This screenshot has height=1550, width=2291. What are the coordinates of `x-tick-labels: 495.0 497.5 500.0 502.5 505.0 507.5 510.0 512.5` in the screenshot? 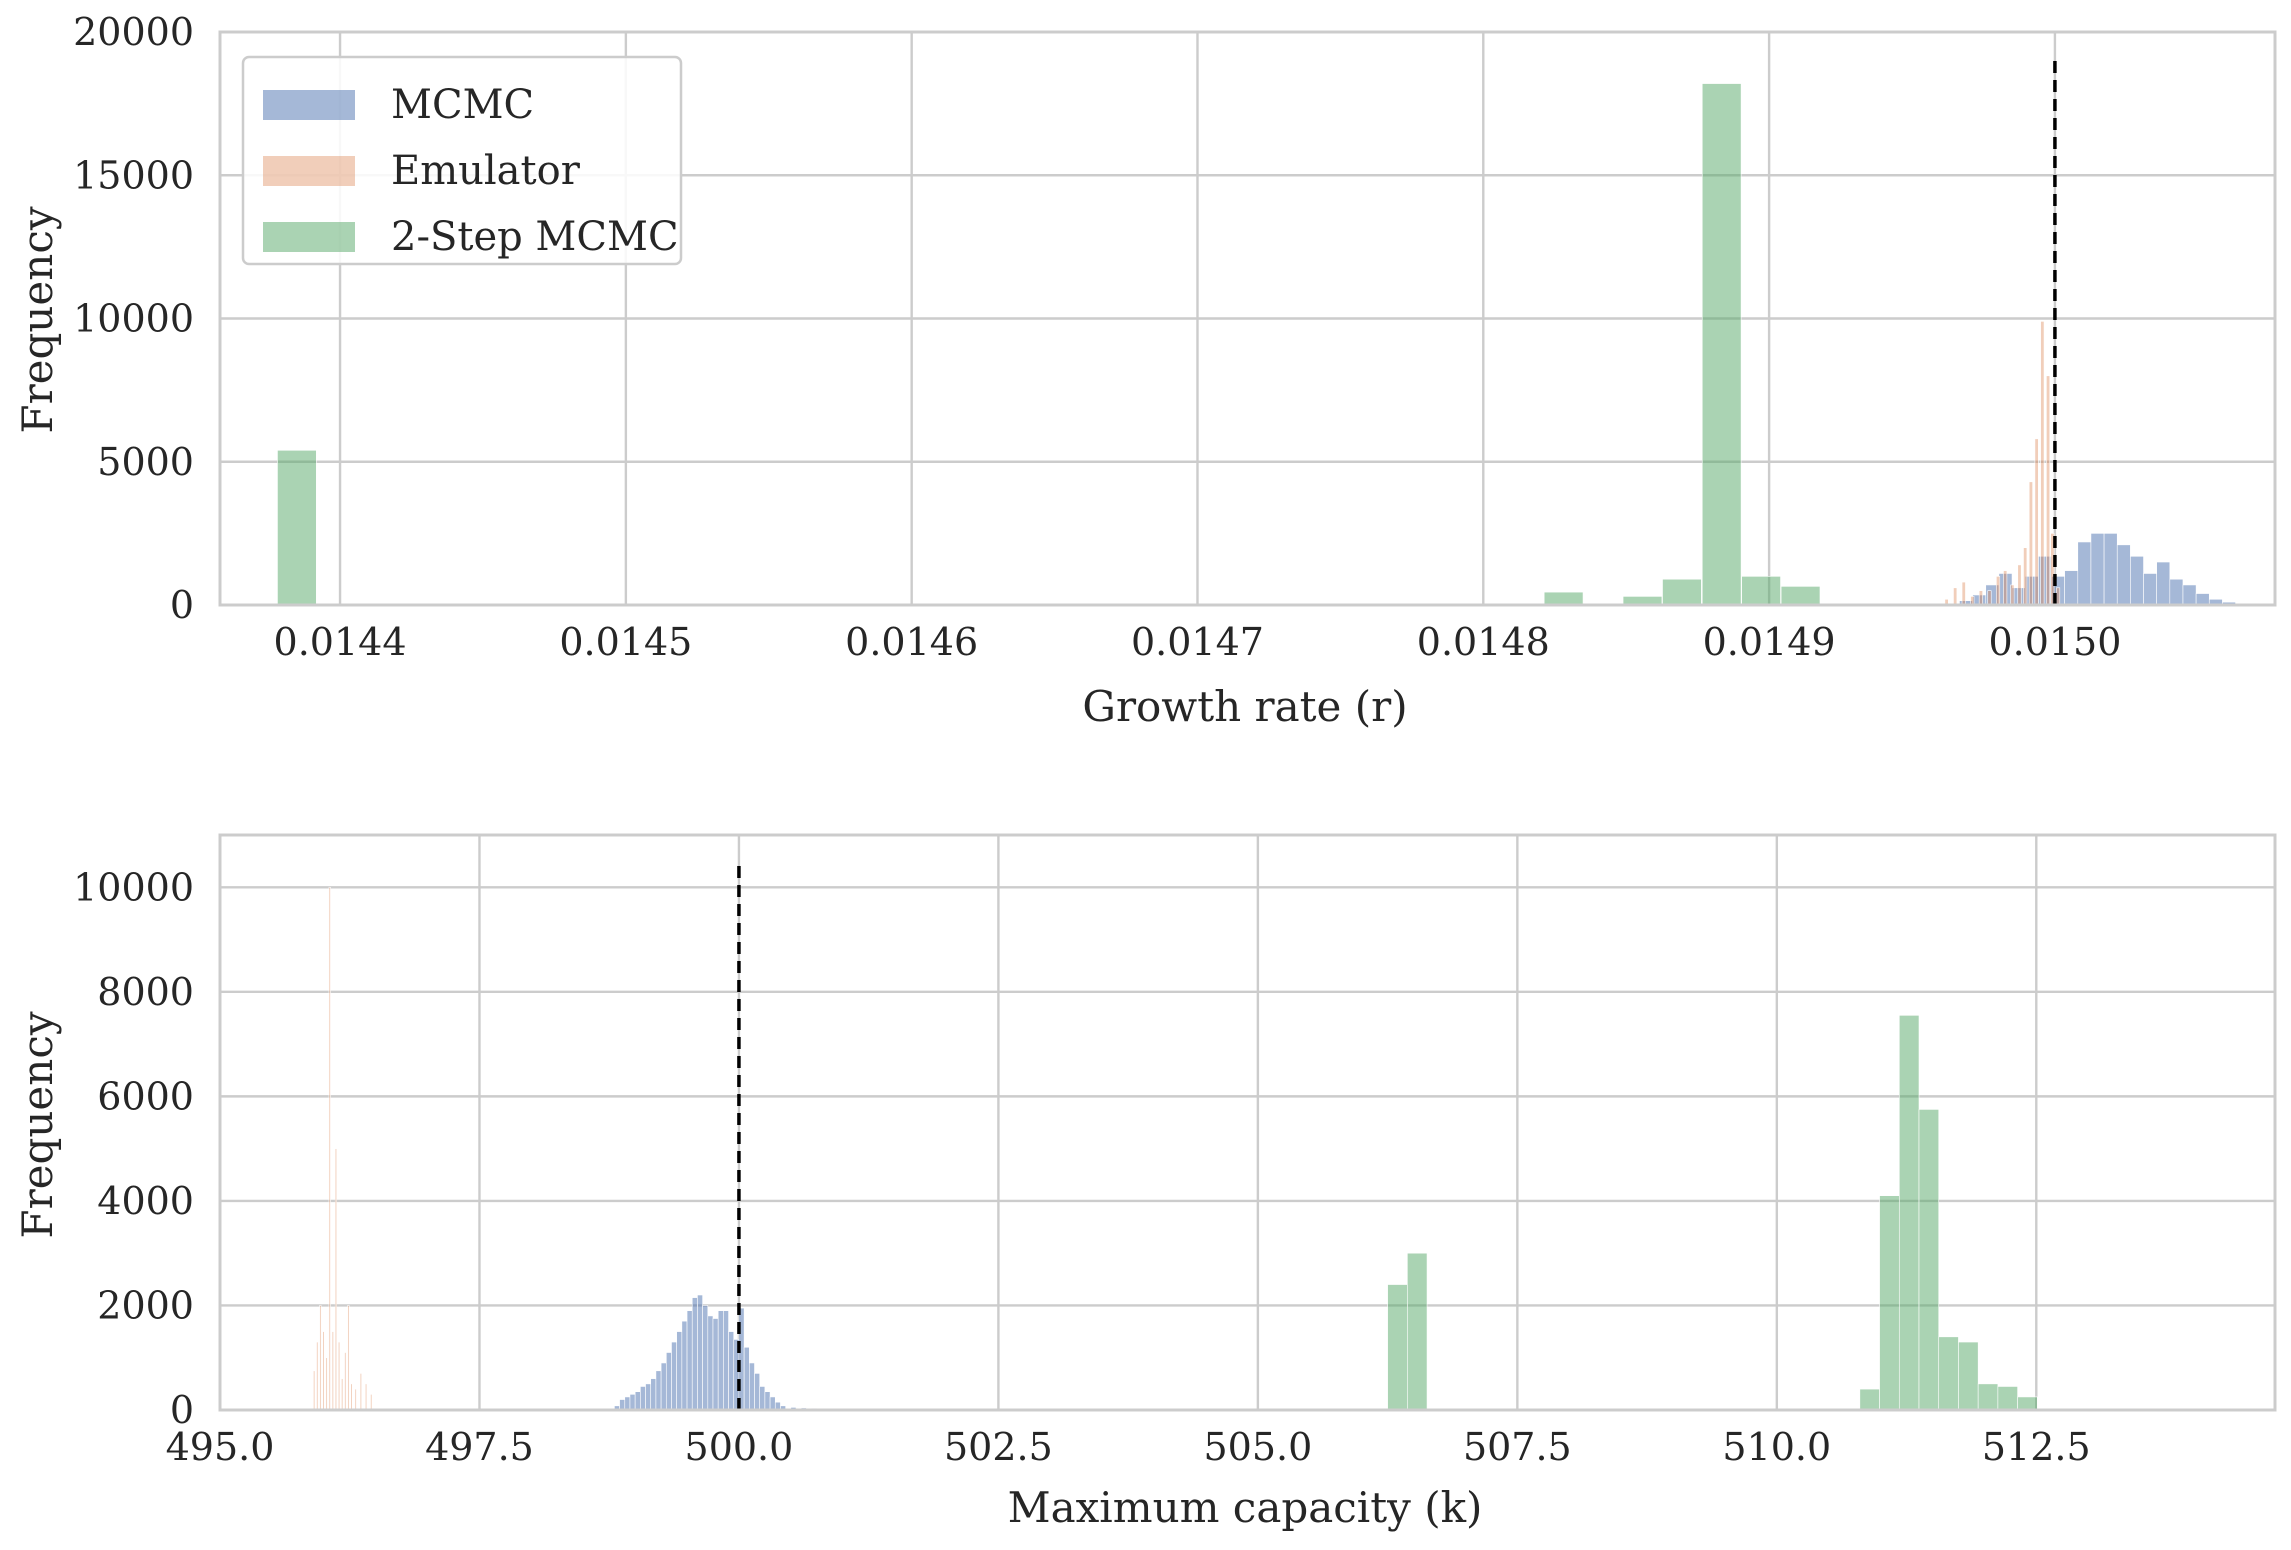 It's located at (1128, 1447).